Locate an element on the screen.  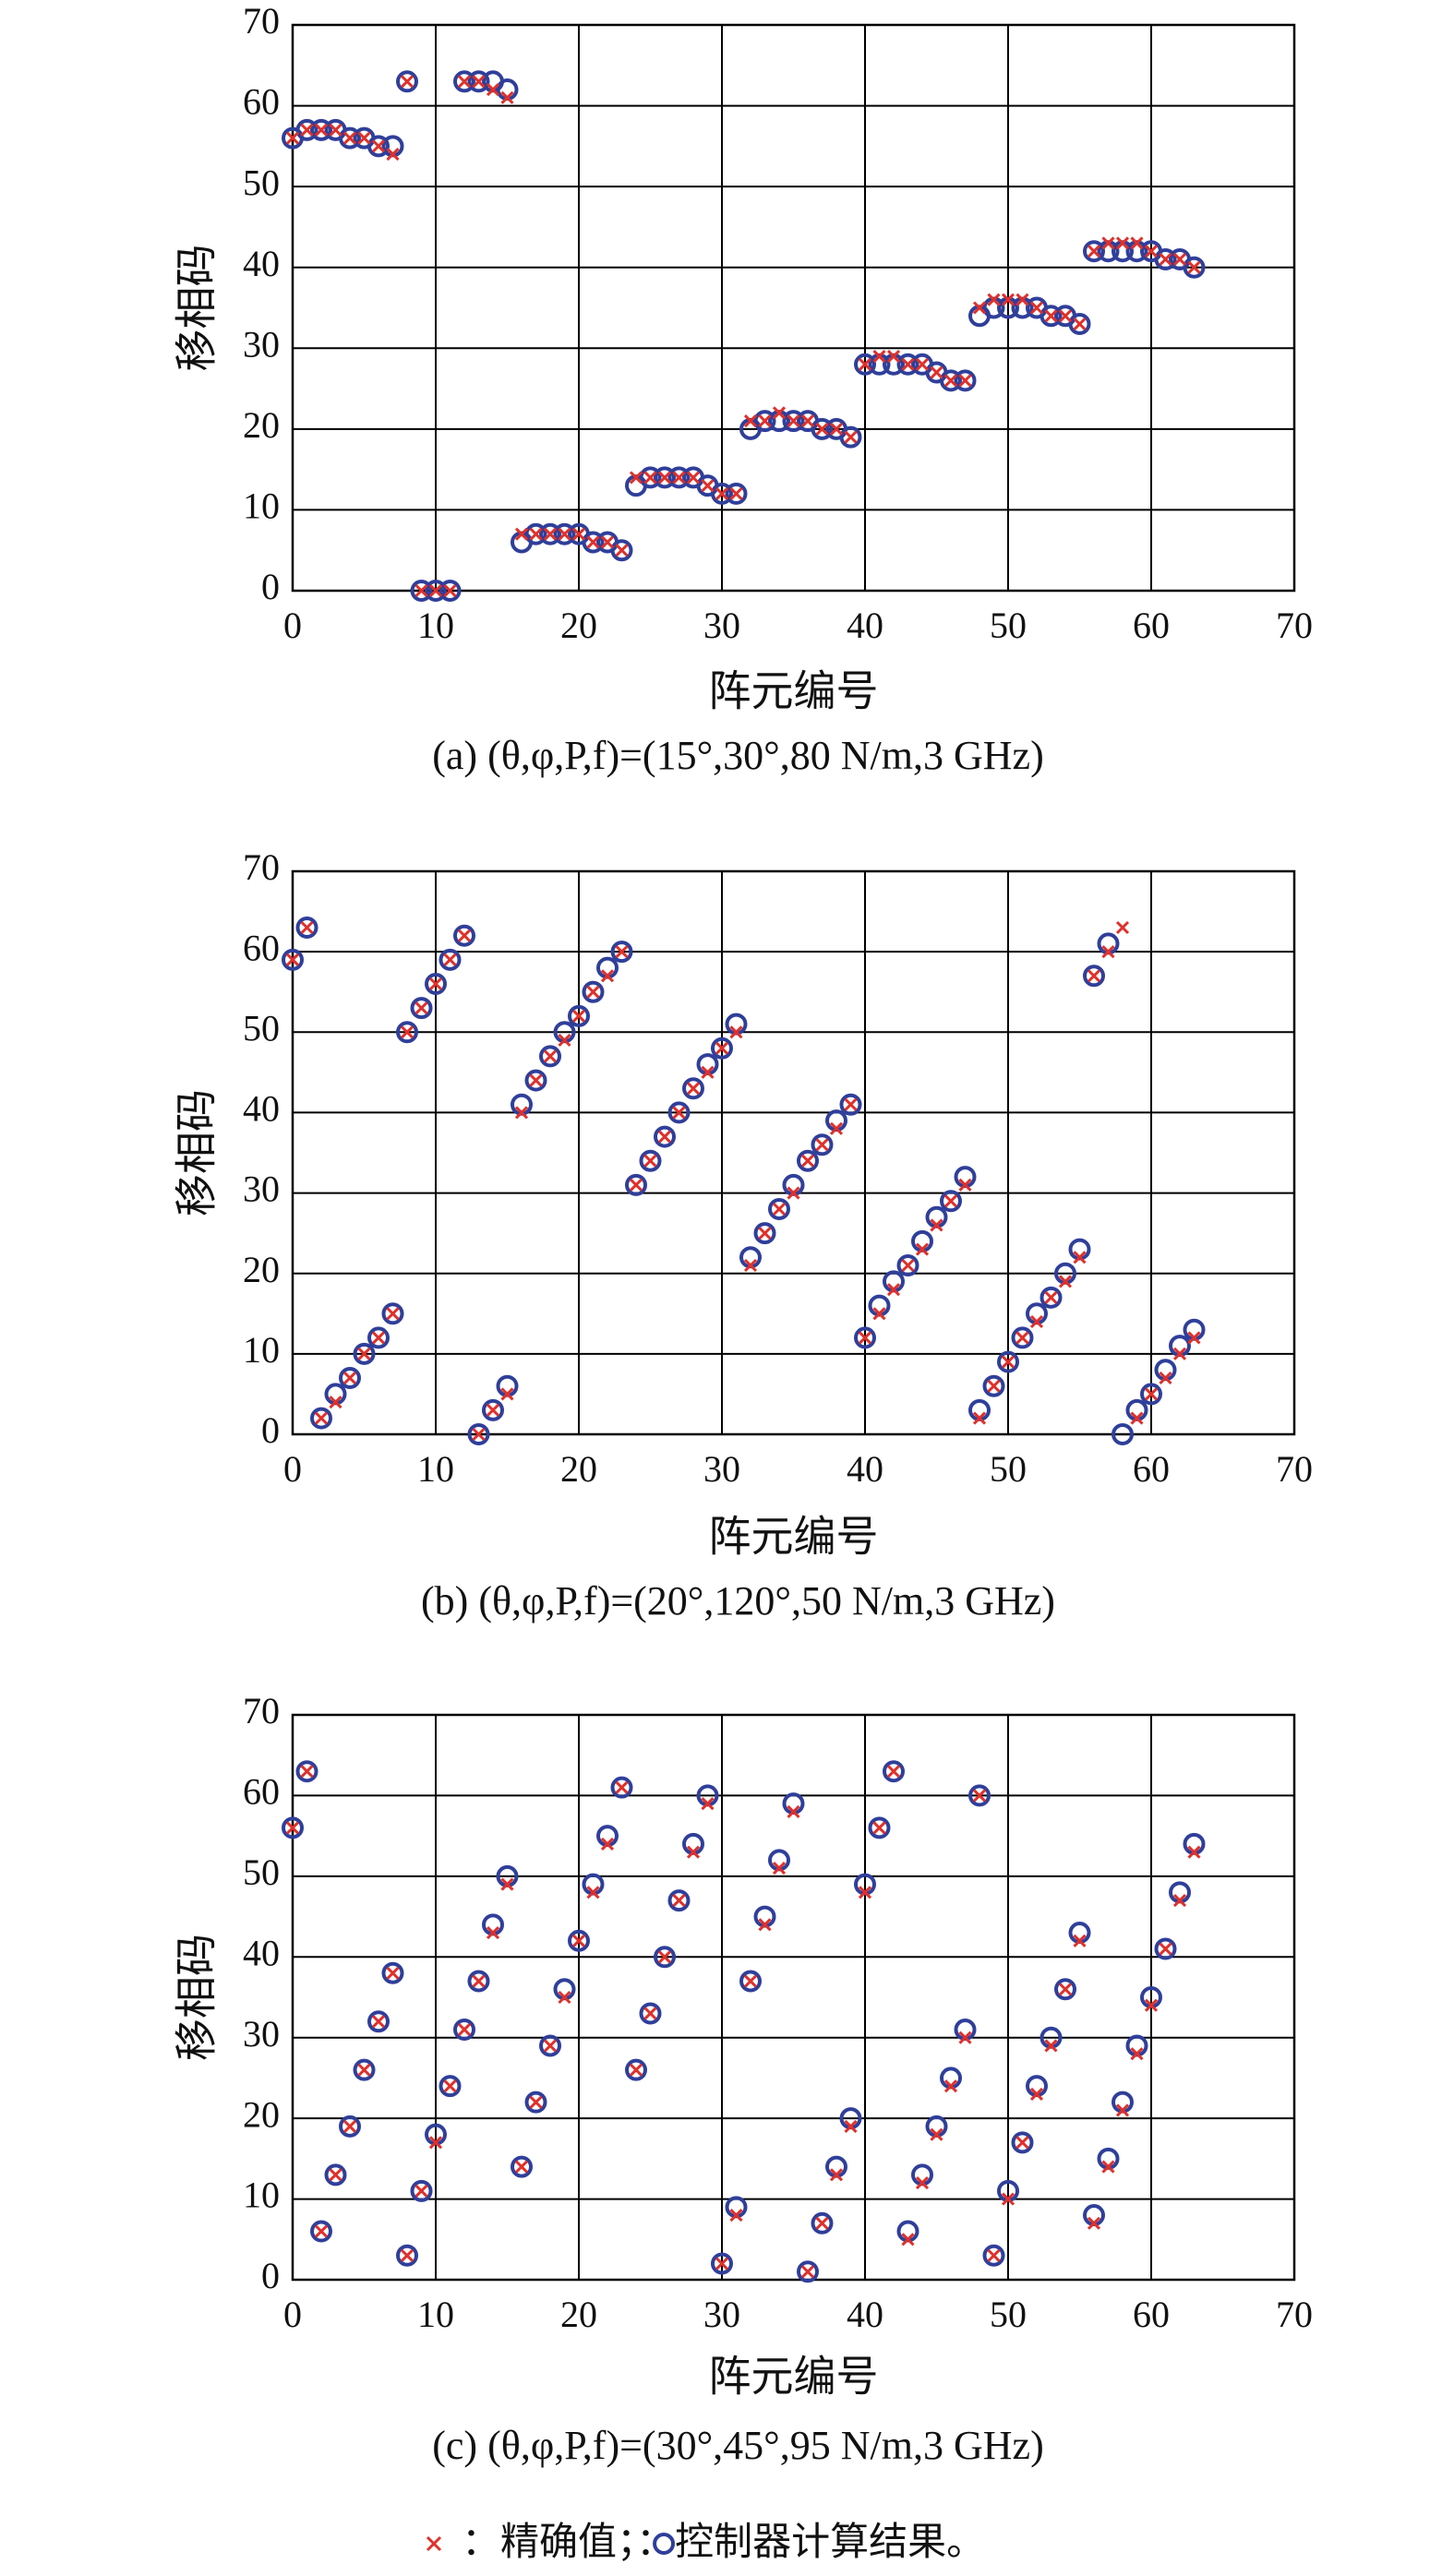
y-tick-label: 30 is located at coordinates (262, 2034).